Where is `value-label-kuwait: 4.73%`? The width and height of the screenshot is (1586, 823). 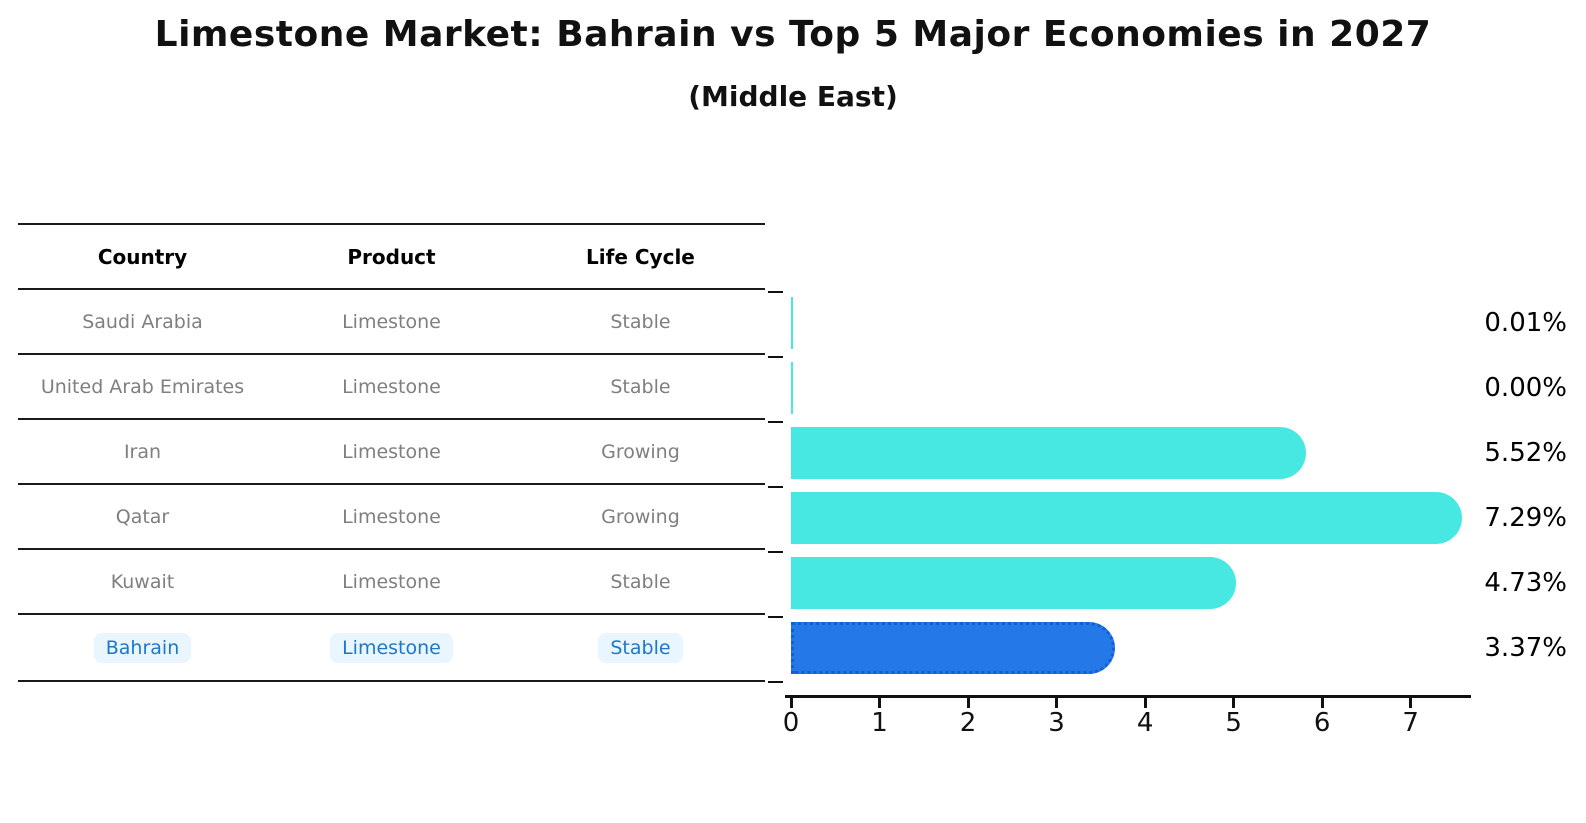
value-label-kuwait: 4.73% is located at coordinates (1525, 583).